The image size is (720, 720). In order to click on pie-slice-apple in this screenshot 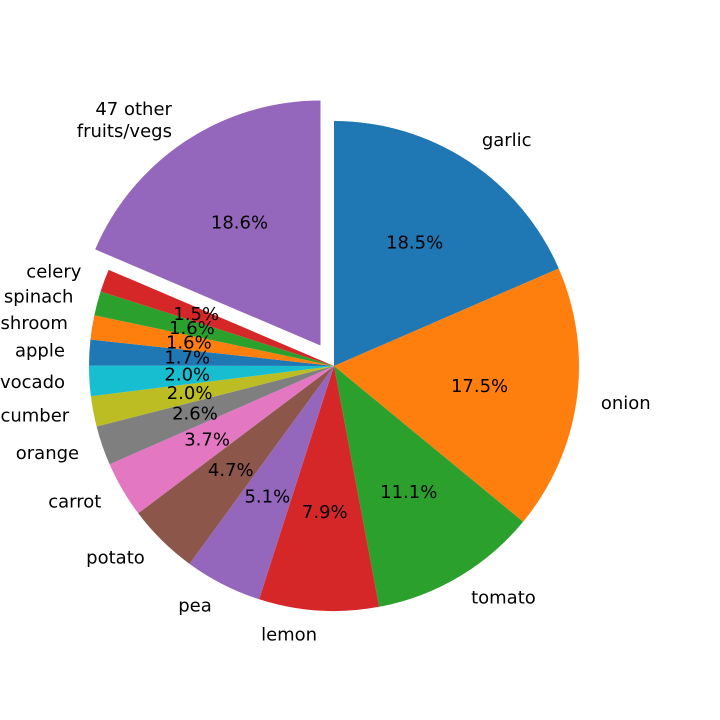, I will do `click(211, 352)`.